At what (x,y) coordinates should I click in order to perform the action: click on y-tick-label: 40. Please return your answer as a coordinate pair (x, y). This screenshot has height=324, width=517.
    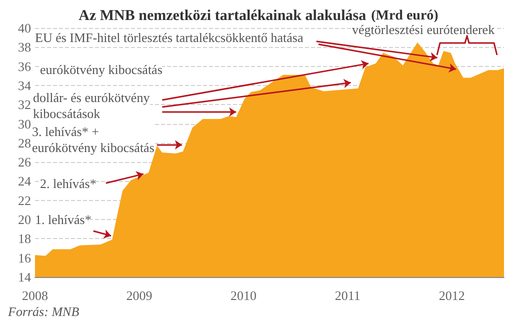
    Looking at the image, I should click on (24, 28).